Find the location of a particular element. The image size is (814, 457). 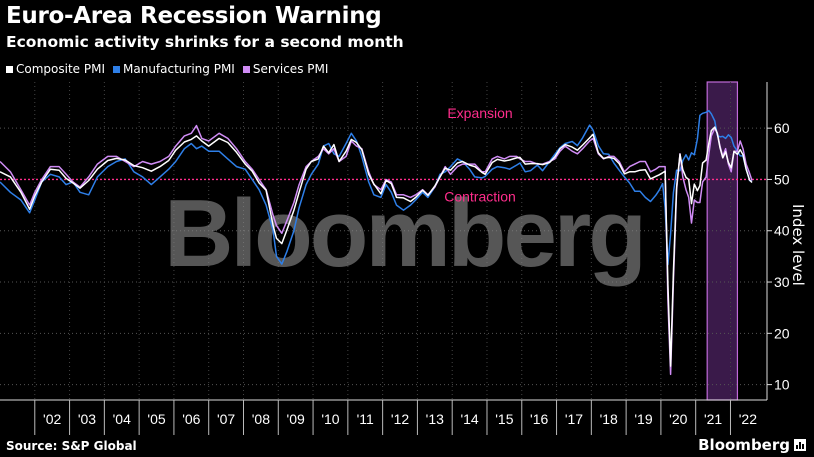

x-tick-label-'10: '10 is located at coordinates (330, 419).